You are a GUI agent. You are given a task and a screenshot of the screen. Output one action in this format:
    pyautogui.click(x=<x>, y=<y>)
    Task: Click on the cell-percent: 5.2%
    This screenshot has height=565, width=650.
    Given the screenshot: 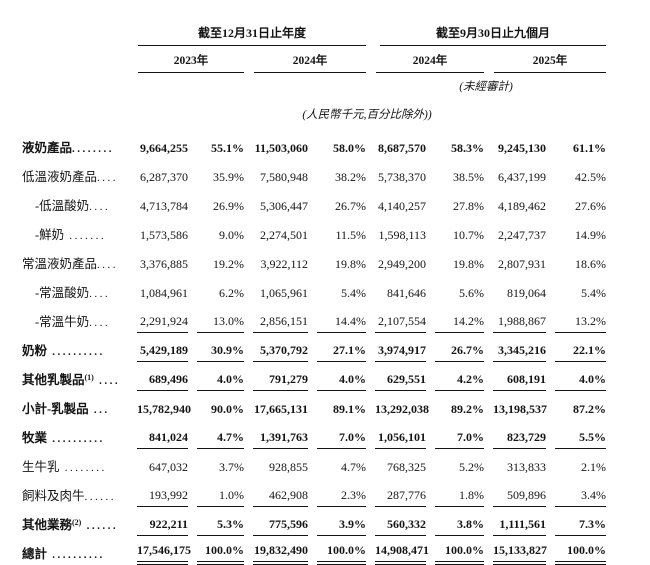 What is the action you would take?
    pyautogui.click(x=472, y=467)
    